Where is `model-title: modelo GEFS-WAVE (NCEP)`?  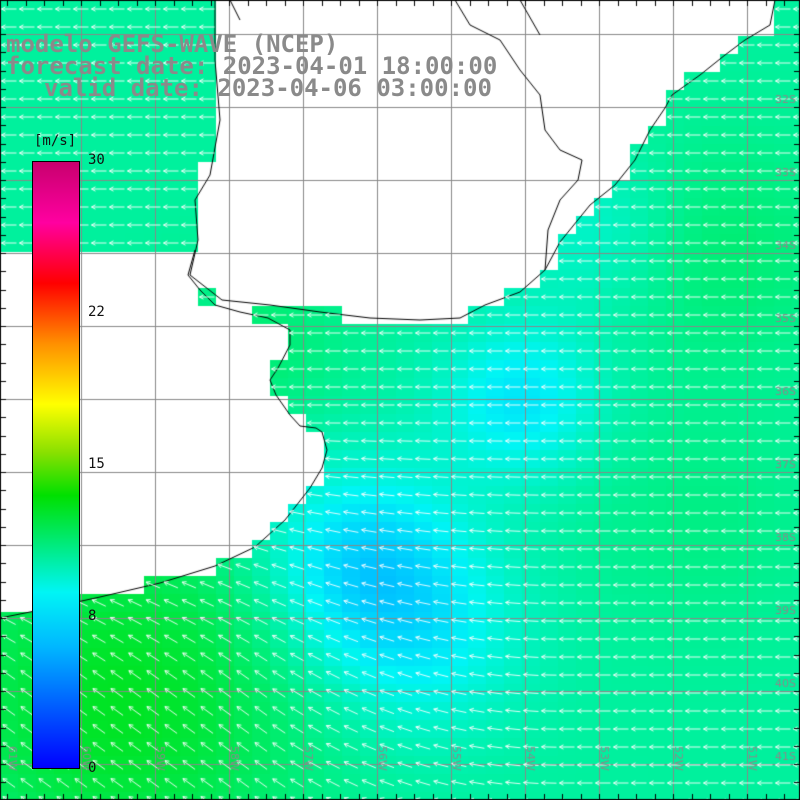 model-title: modelo GEFS-WAVE (NCEP) is located at coordinates (172, 44).